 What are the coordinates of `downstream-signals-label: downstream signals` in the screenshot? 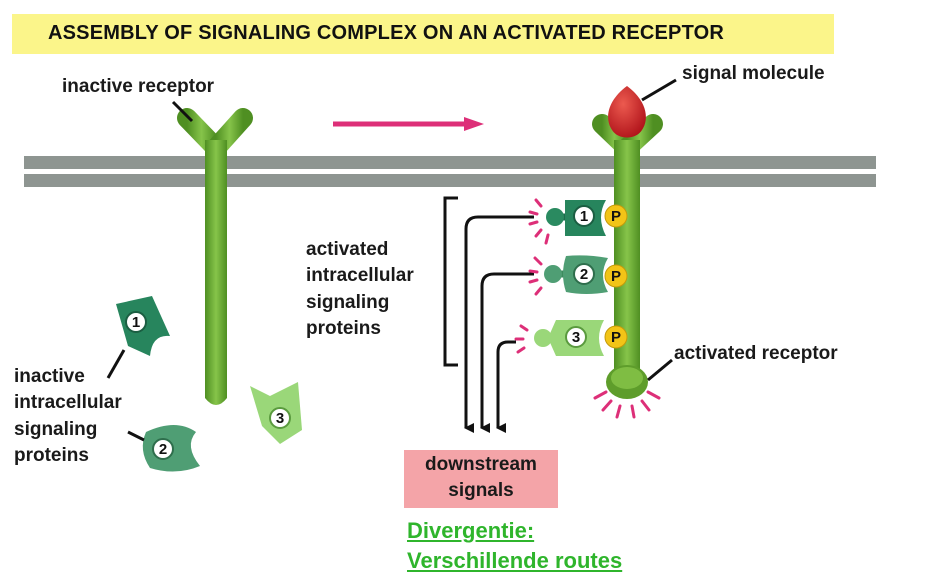 It's located at (481, 478).